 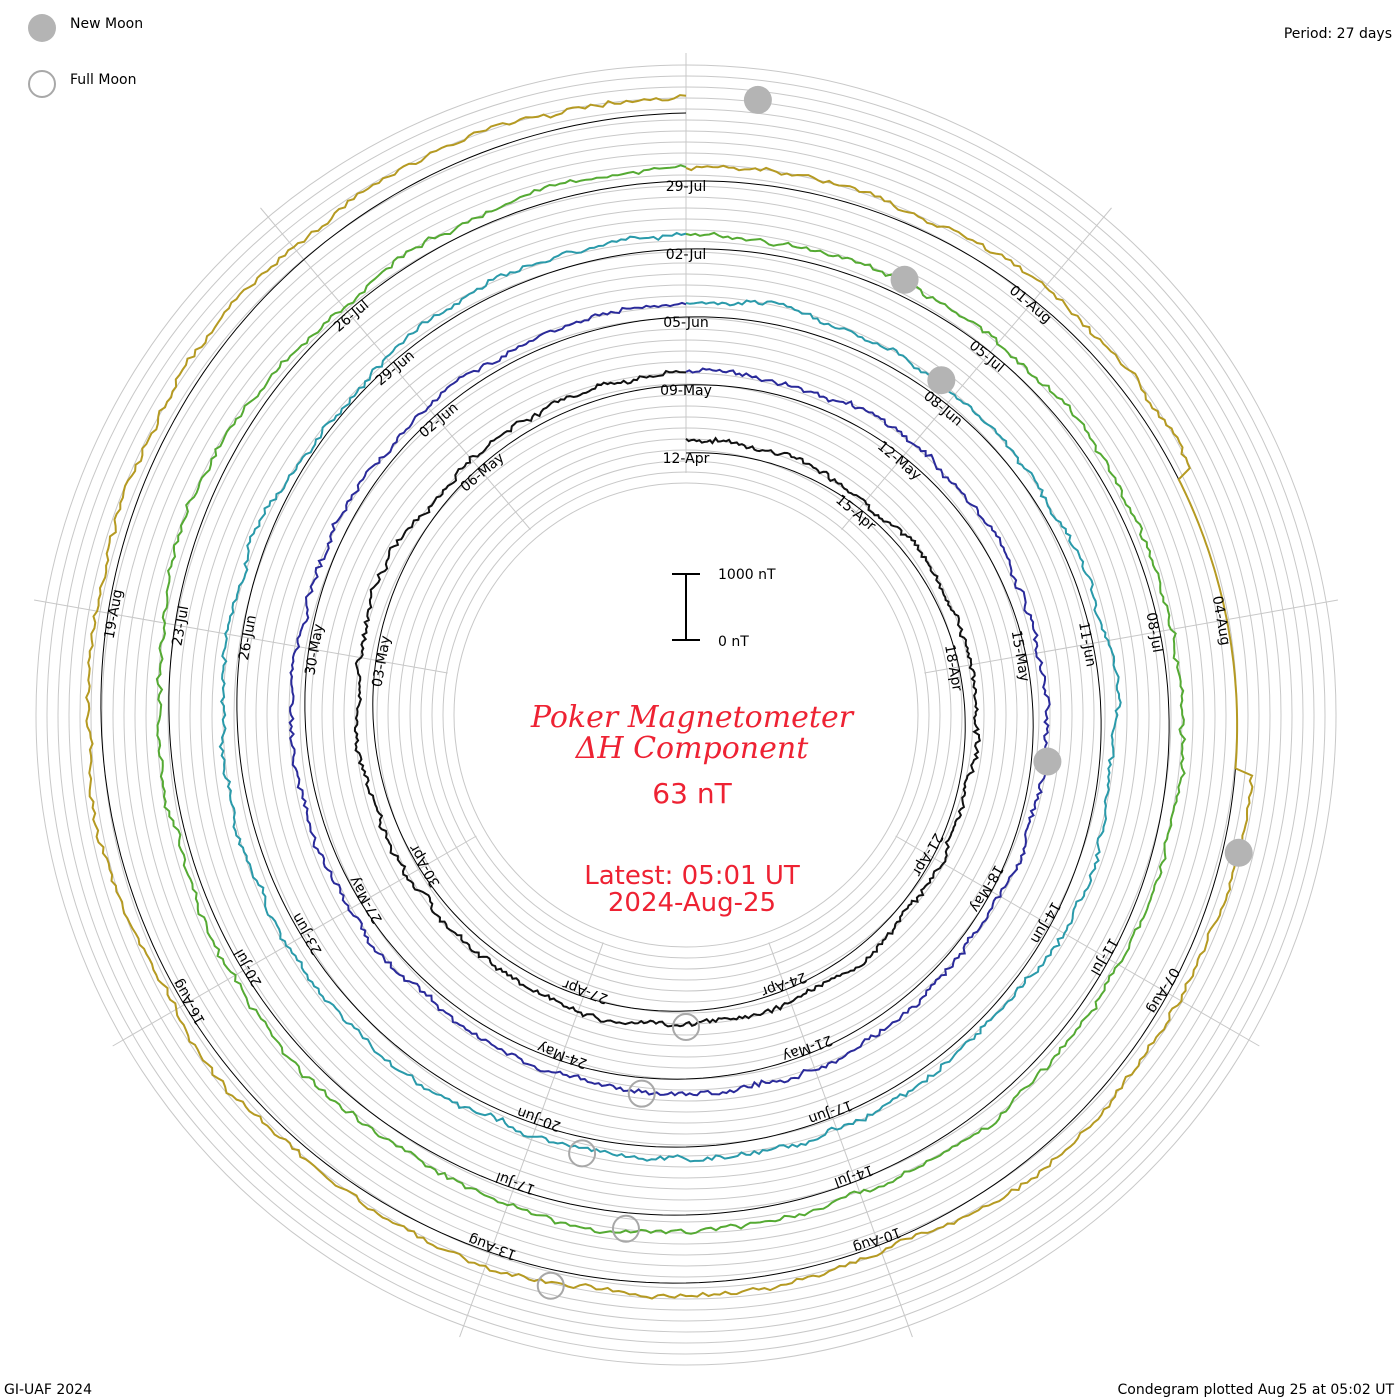 I want to click on date-label: 27-May, so click(x=366, y=899).